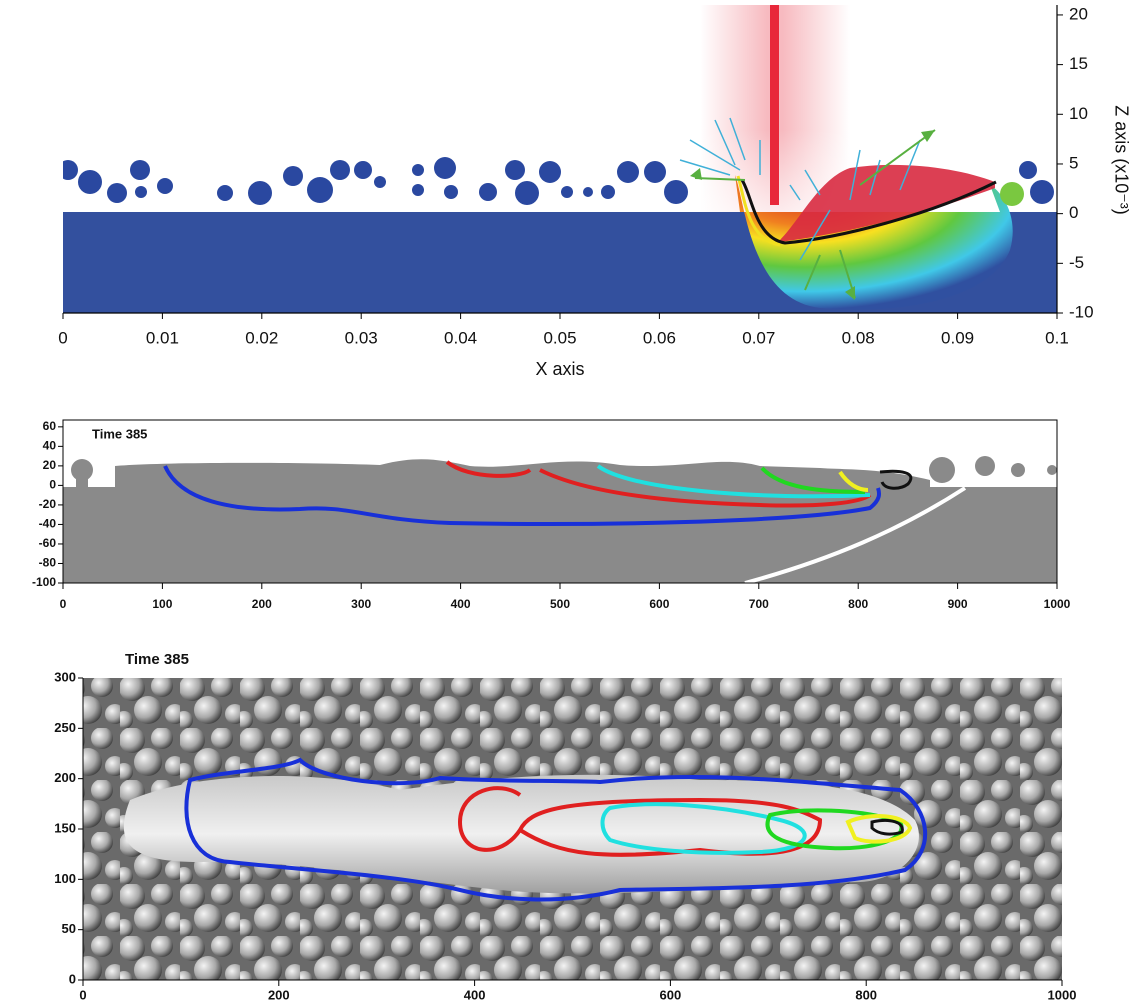 Image resolution: width=1136 pixels, height=1005 pixels. What do you see at coordinates (560, 604) in the screenshot?
I see `x-tick-label: 500` at bounding box center [560, 604].